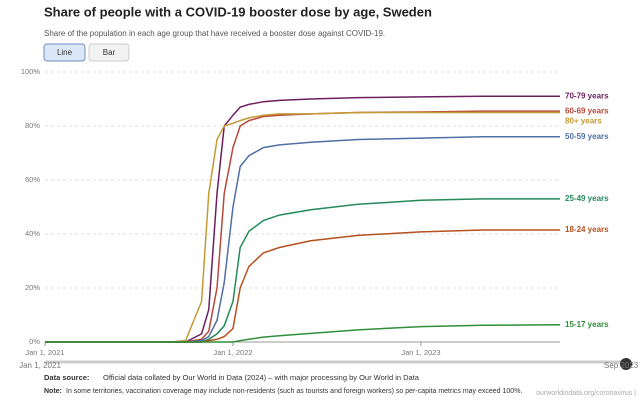 This screenshot has height=400, width=640. I want to click on legend-label: 15-17 years, so click(587, 324).